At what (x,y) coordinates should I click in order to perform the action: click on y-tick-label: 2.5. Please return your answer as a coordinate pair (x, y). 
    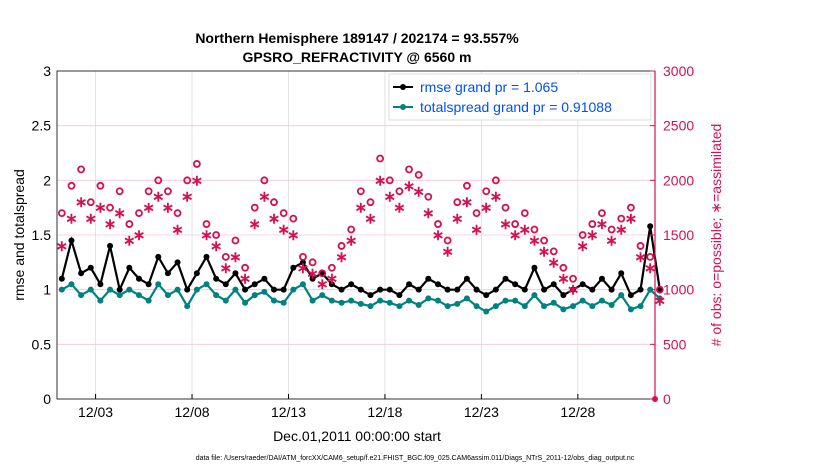
    Looking at the image, I should click on (42, 126).